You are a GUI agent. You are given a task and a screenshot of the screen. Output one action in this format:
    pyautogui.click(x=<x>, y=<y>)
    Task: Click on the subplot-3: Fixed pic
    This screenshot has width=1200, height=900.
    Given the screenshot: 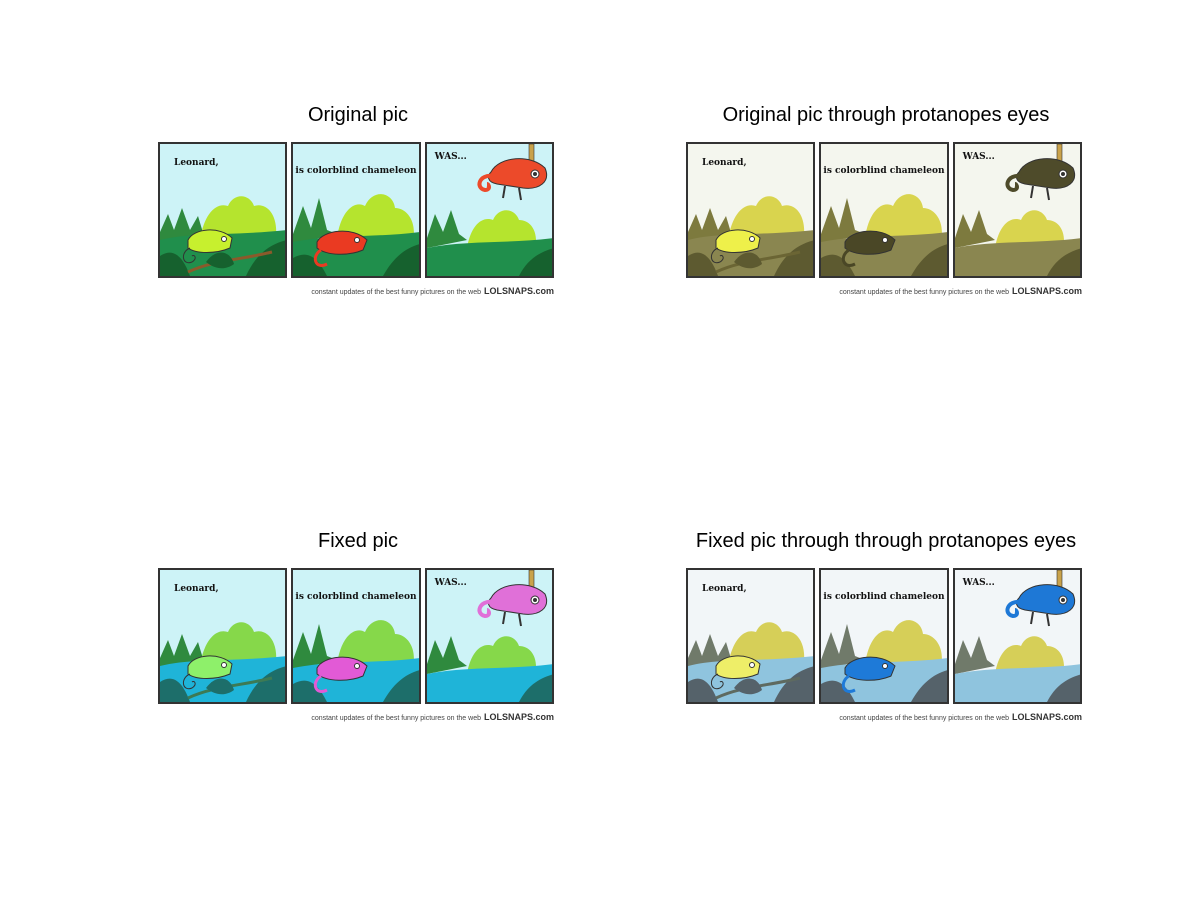 What is the action you would take?
    pyautogui.click(x=358, y=629)
    